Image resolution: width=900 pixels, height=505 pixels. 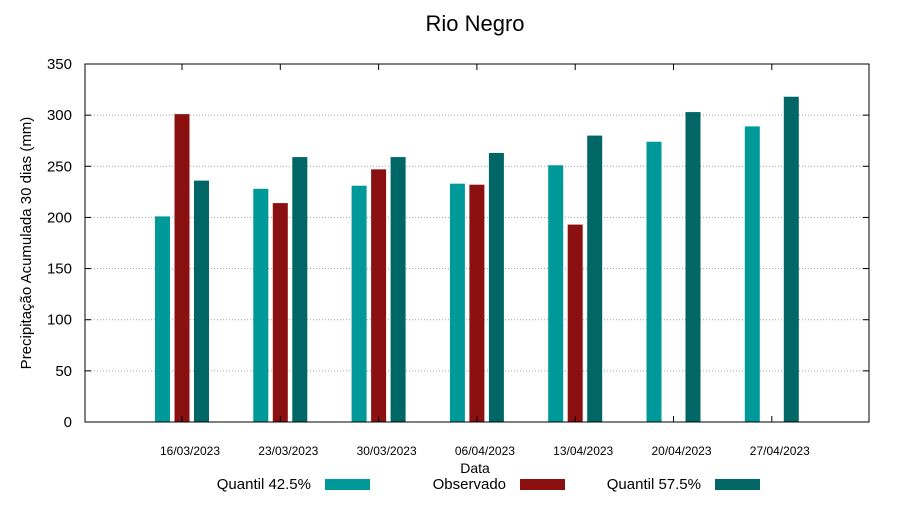 I want to click on bar-quantil-42-5--06-04-2023, so click(x=457, y=302).